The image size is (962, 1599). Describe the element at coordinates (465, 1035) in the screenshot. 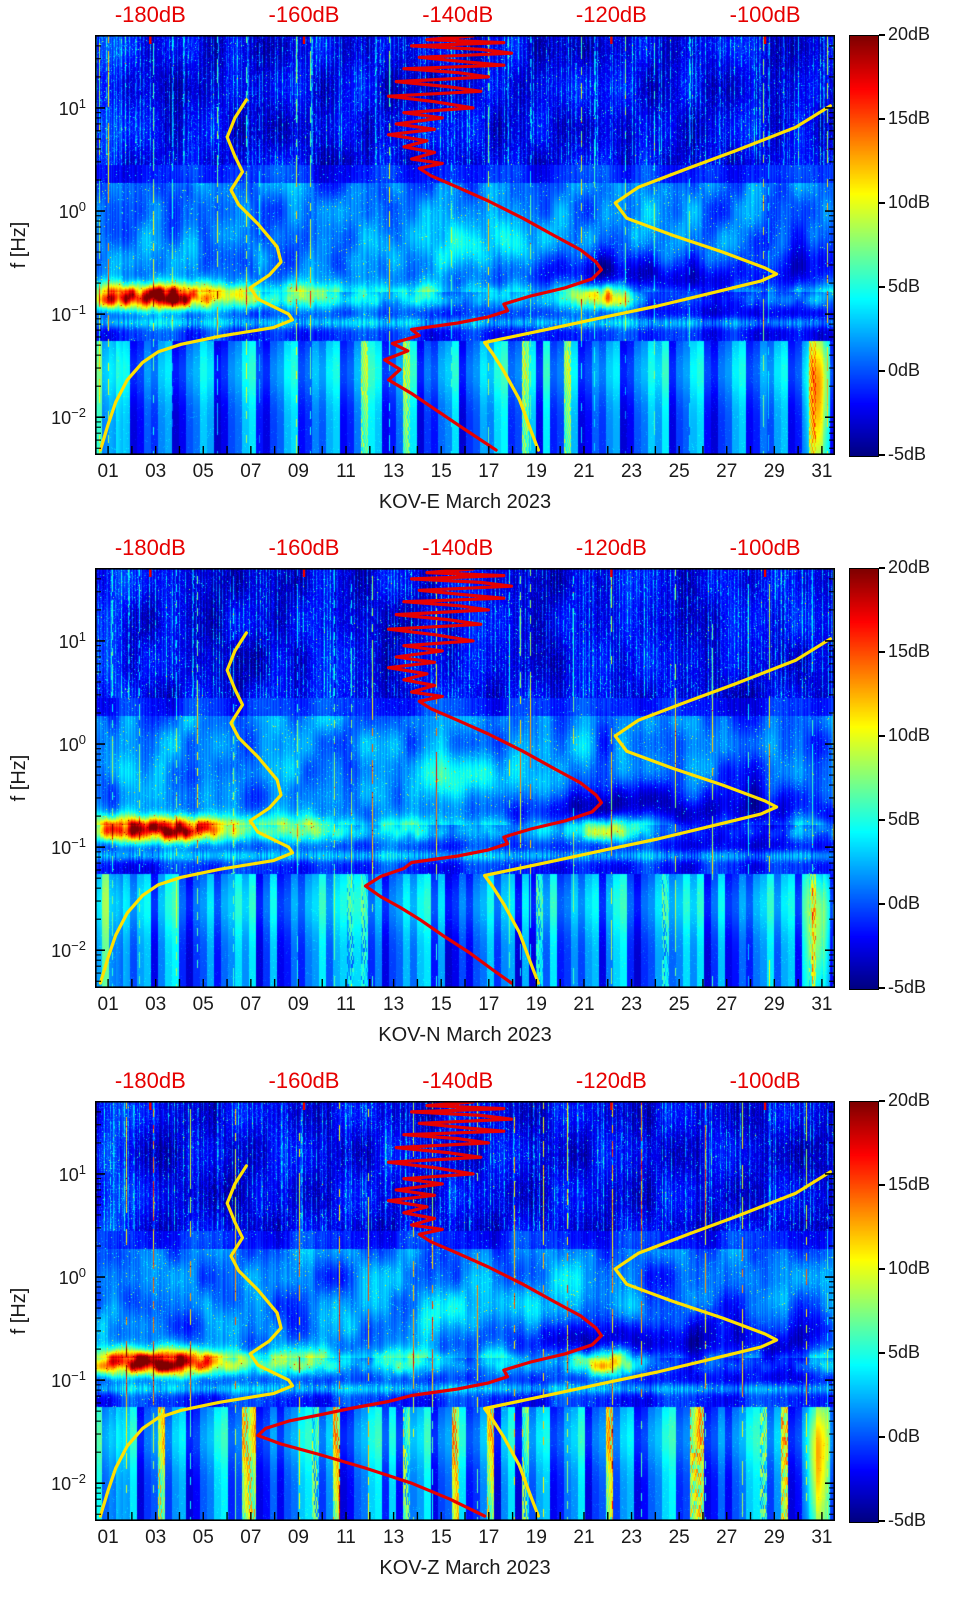

I see `panel-title: KOV-N March 2023` at that location.